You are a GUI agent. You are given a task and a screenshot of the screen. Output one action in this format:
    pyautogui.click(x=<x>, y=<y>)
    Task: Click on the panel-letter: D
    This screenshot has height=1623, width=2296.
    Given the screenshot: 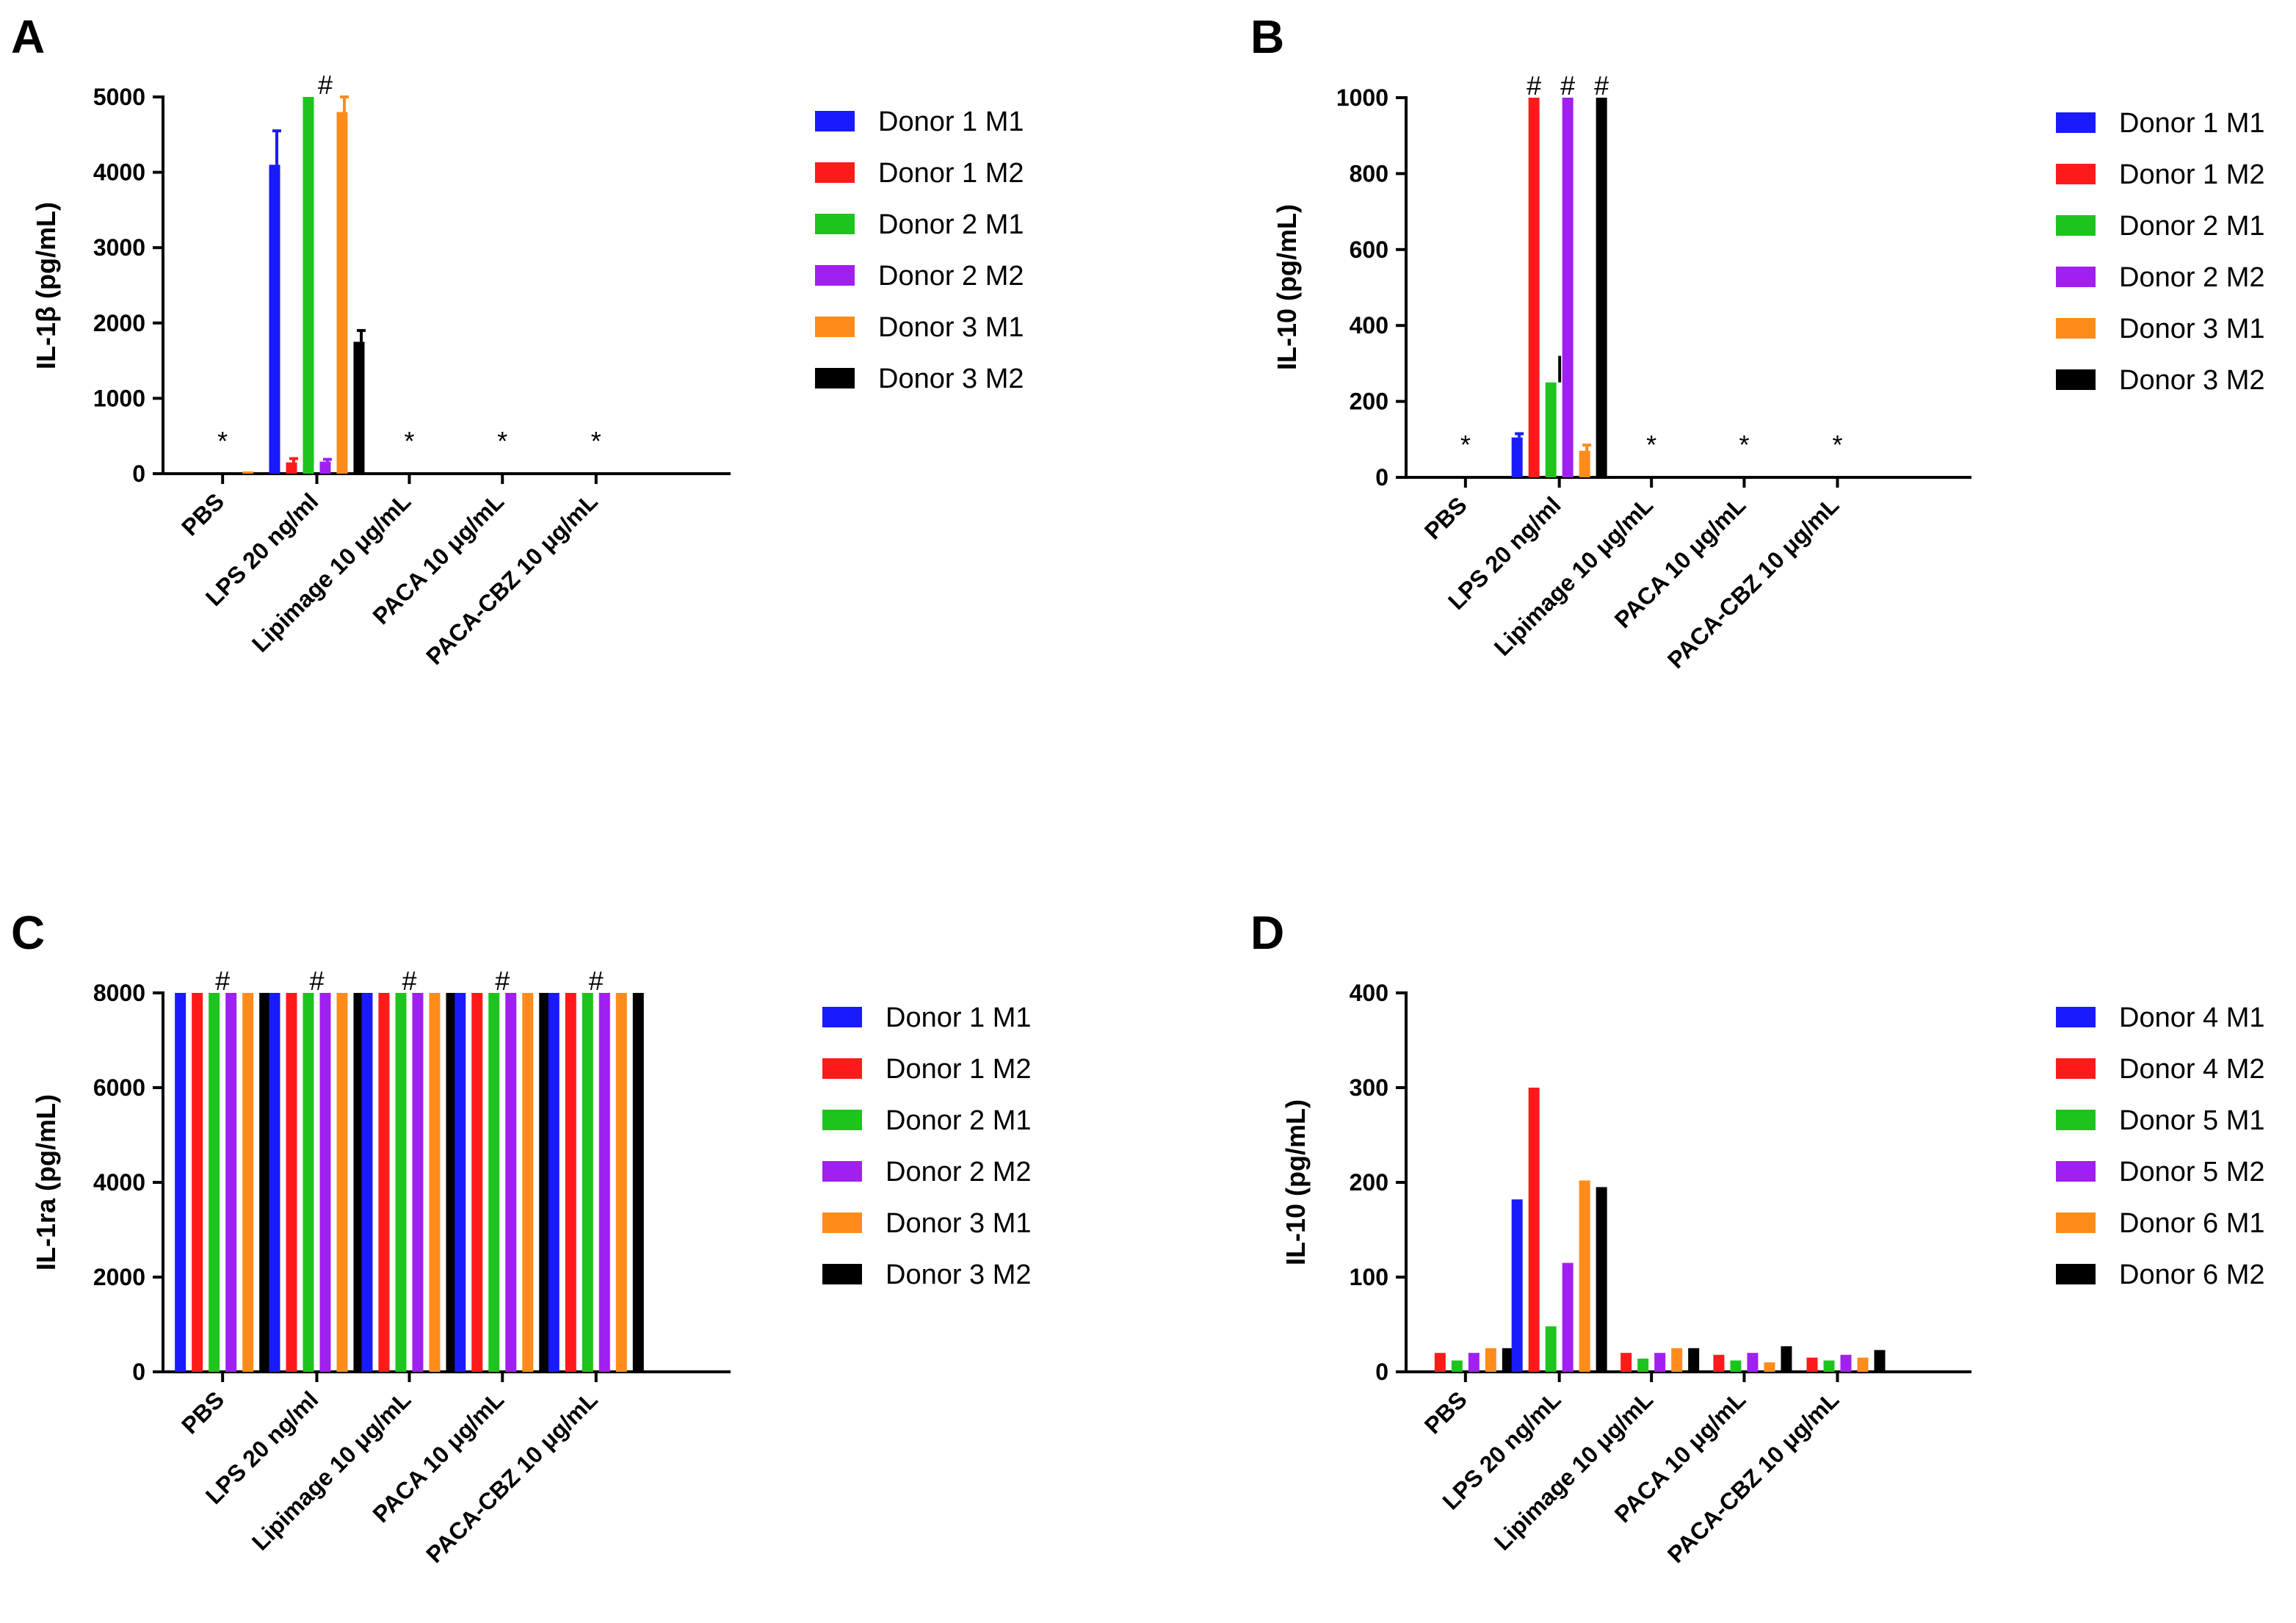 What is the action you would take?
    pyautogui.click(x=1267, y=933)
    